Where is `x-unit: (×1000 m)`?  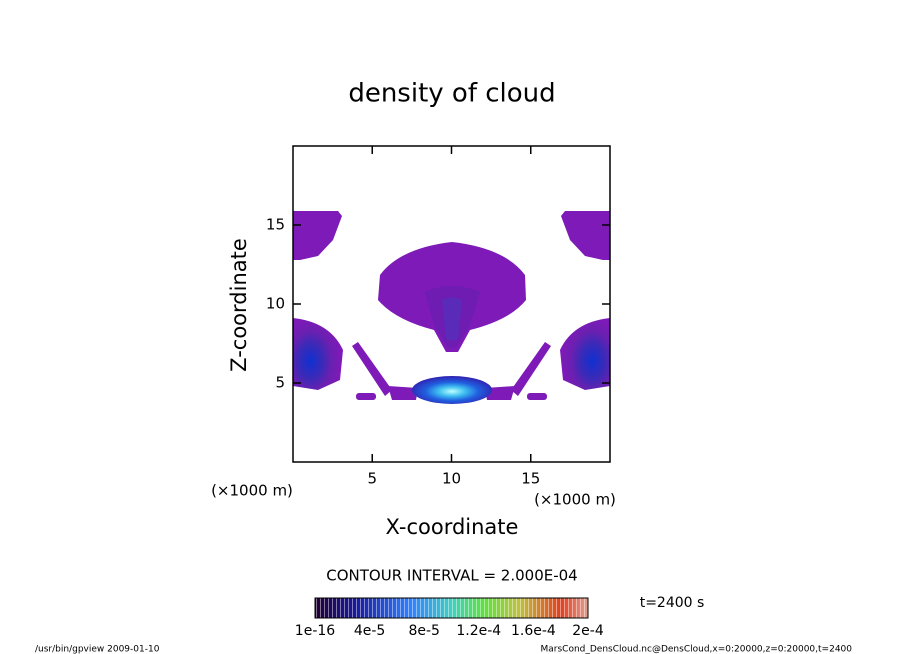
x-unit: (×1000 m) is located at coordinates (575, 500).